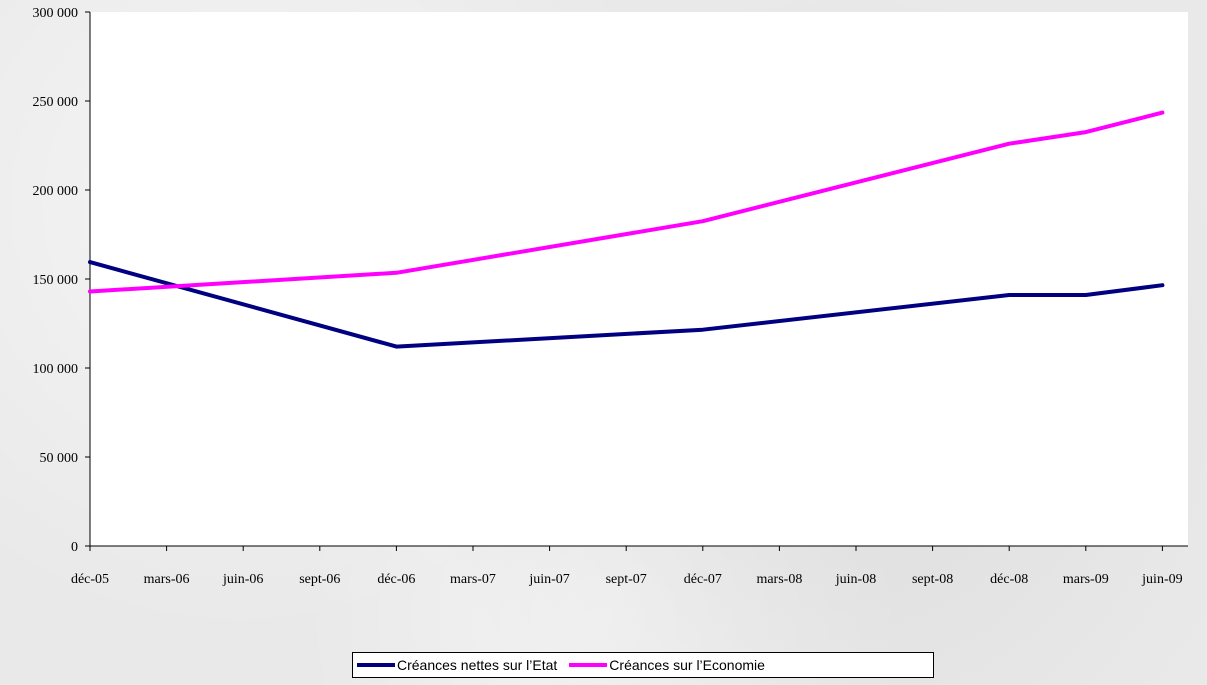  Describe the element at coordinates (687, 665) in the screenshot. I see `legend-label-series-1: Créances sur l’Economie` at that location.